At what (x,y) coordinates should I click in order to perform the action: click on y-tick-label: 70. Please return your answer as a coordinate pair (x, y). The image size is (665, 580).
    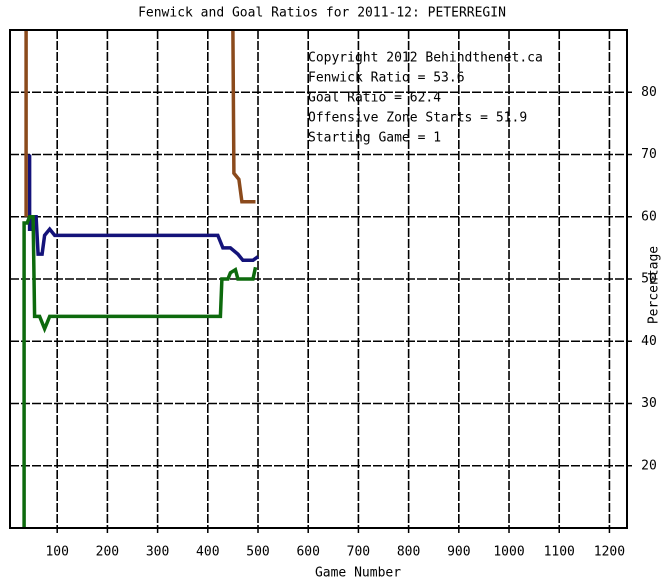
    Looking at the image, I should click on (649, 154).